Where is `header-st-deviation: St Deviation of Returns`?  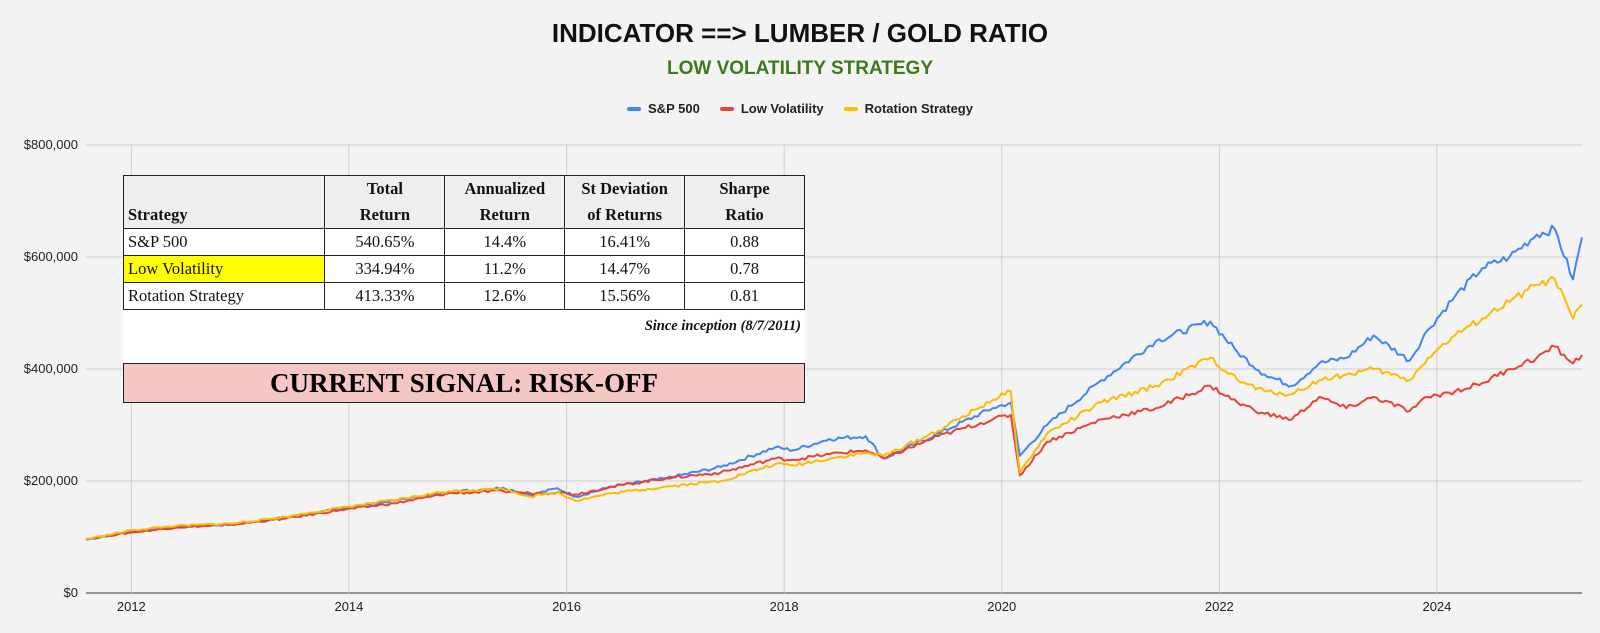
header-st-deviation: St Deviation of Returns is located at coordinates (625, 202).